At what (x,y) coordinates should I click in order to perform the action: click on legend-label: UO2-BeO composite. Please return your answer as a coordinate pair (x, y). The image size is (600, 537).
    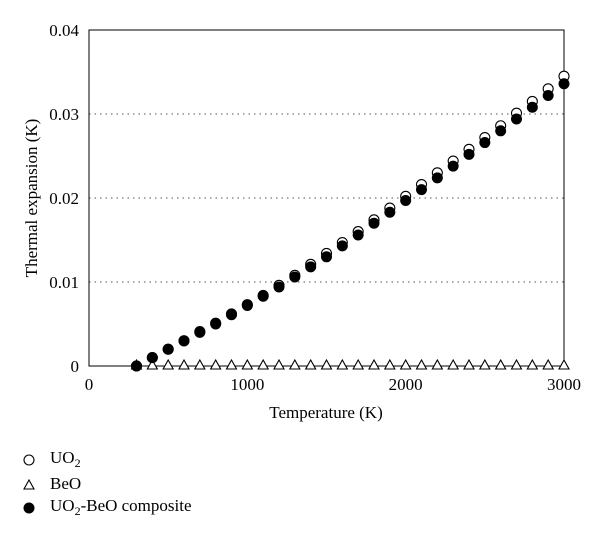
    Looking at the image, I should click on (121, 508).